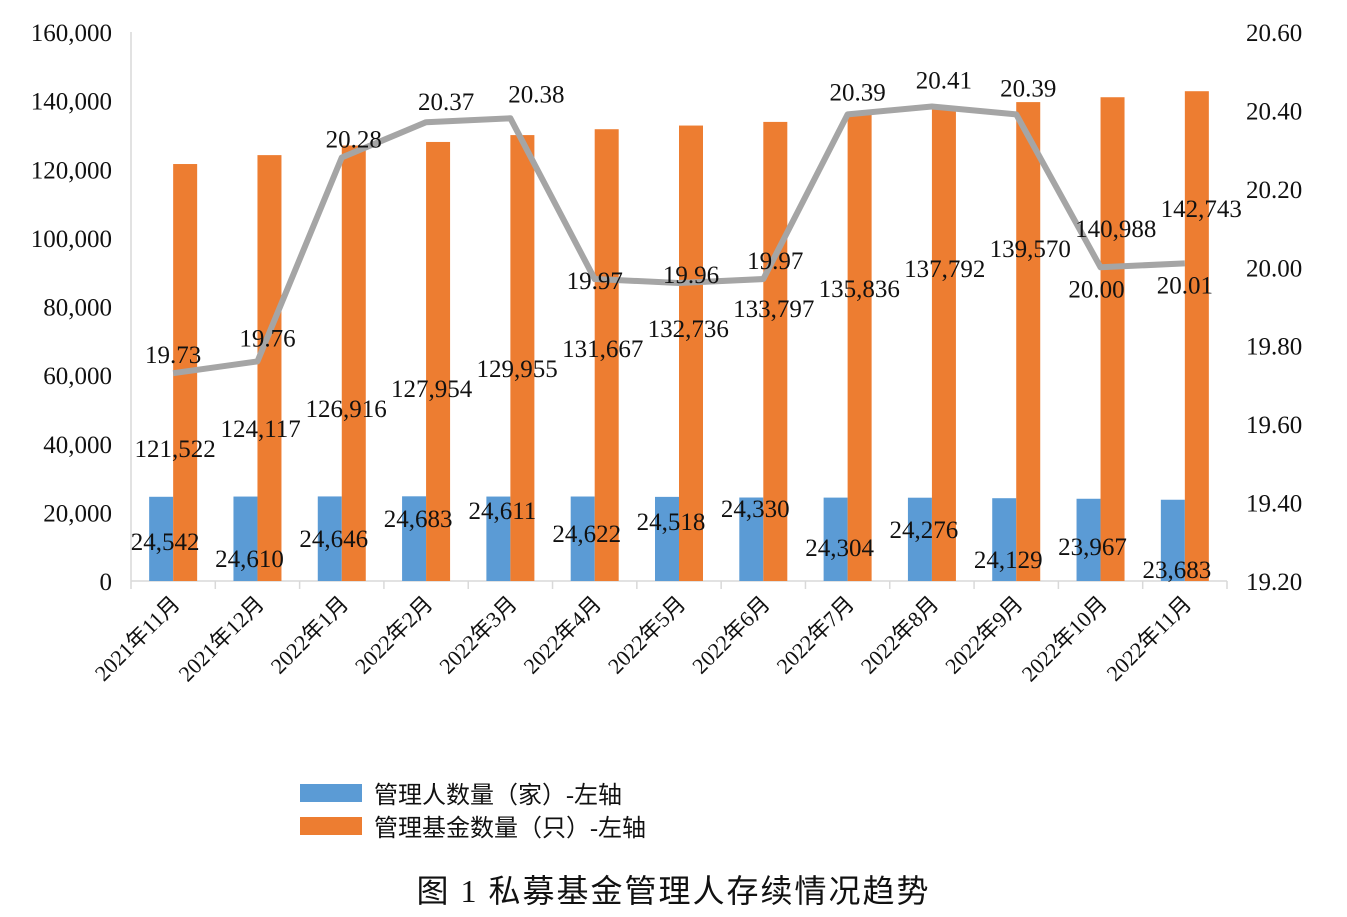 Image resolution: width=1347 pixels, height=917 pixels. What do you see at coordinates (446, 102) in the screenshot?
I see `line-label: 20.37` at bounding box center [446, 102].